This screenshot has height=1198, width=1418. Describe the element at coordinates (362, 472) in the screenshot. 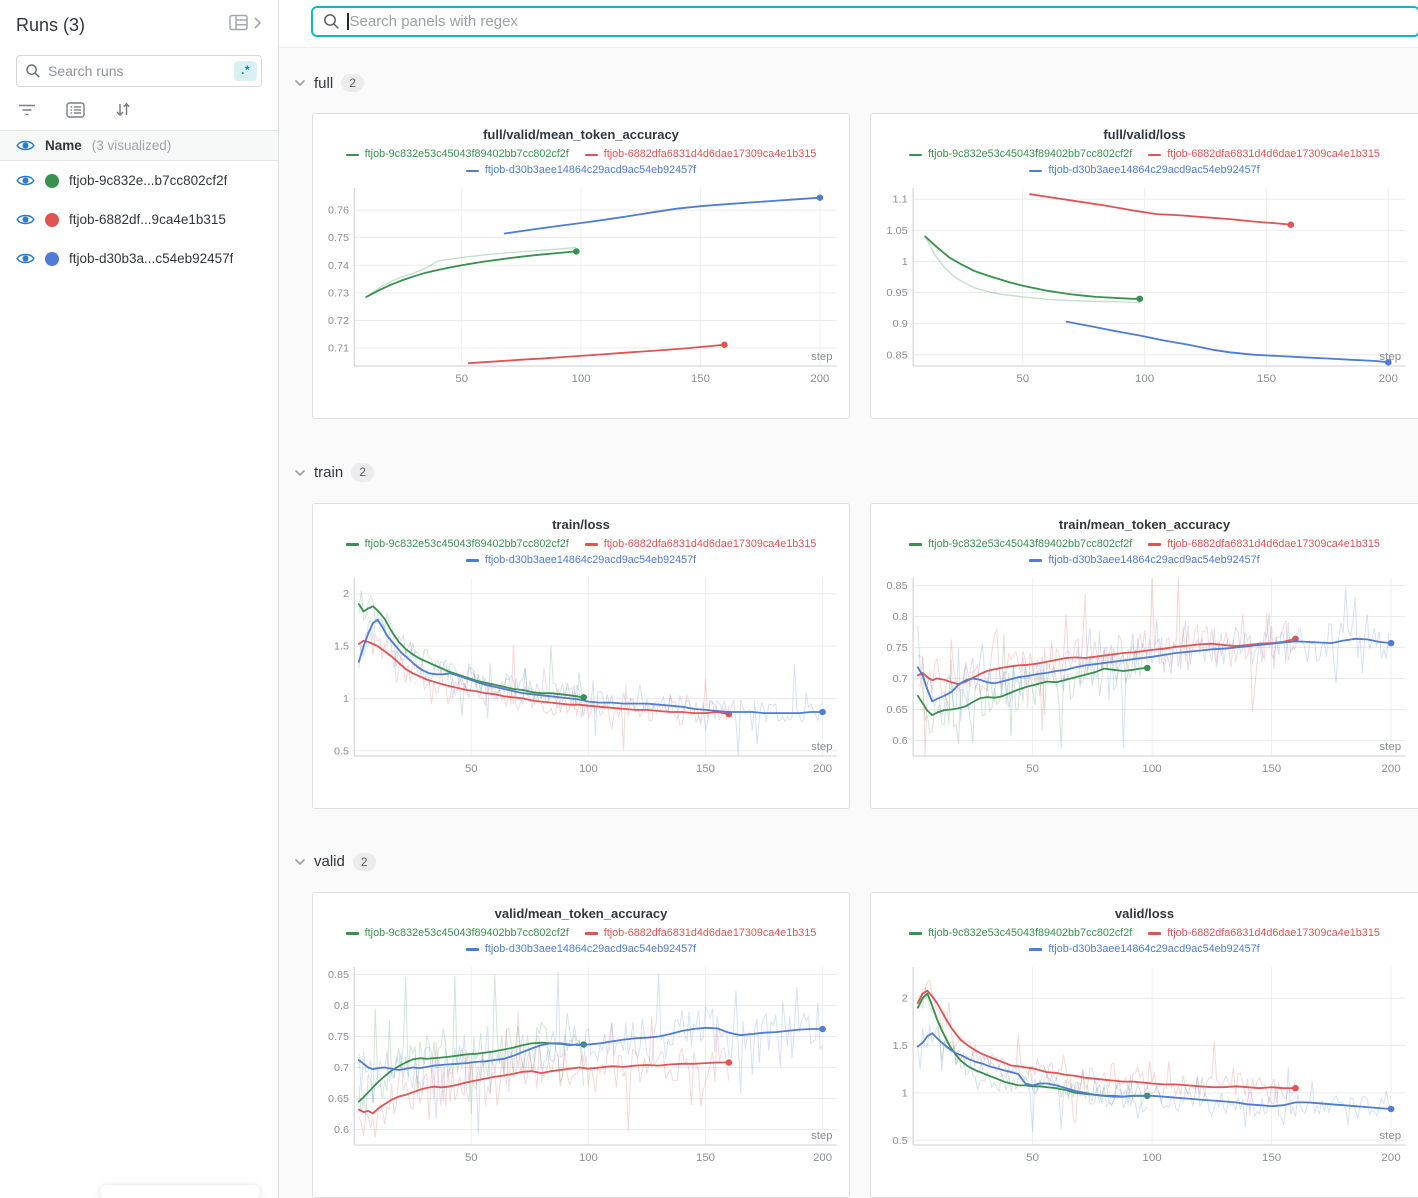

I see `section-count-badge: 2` at that location.